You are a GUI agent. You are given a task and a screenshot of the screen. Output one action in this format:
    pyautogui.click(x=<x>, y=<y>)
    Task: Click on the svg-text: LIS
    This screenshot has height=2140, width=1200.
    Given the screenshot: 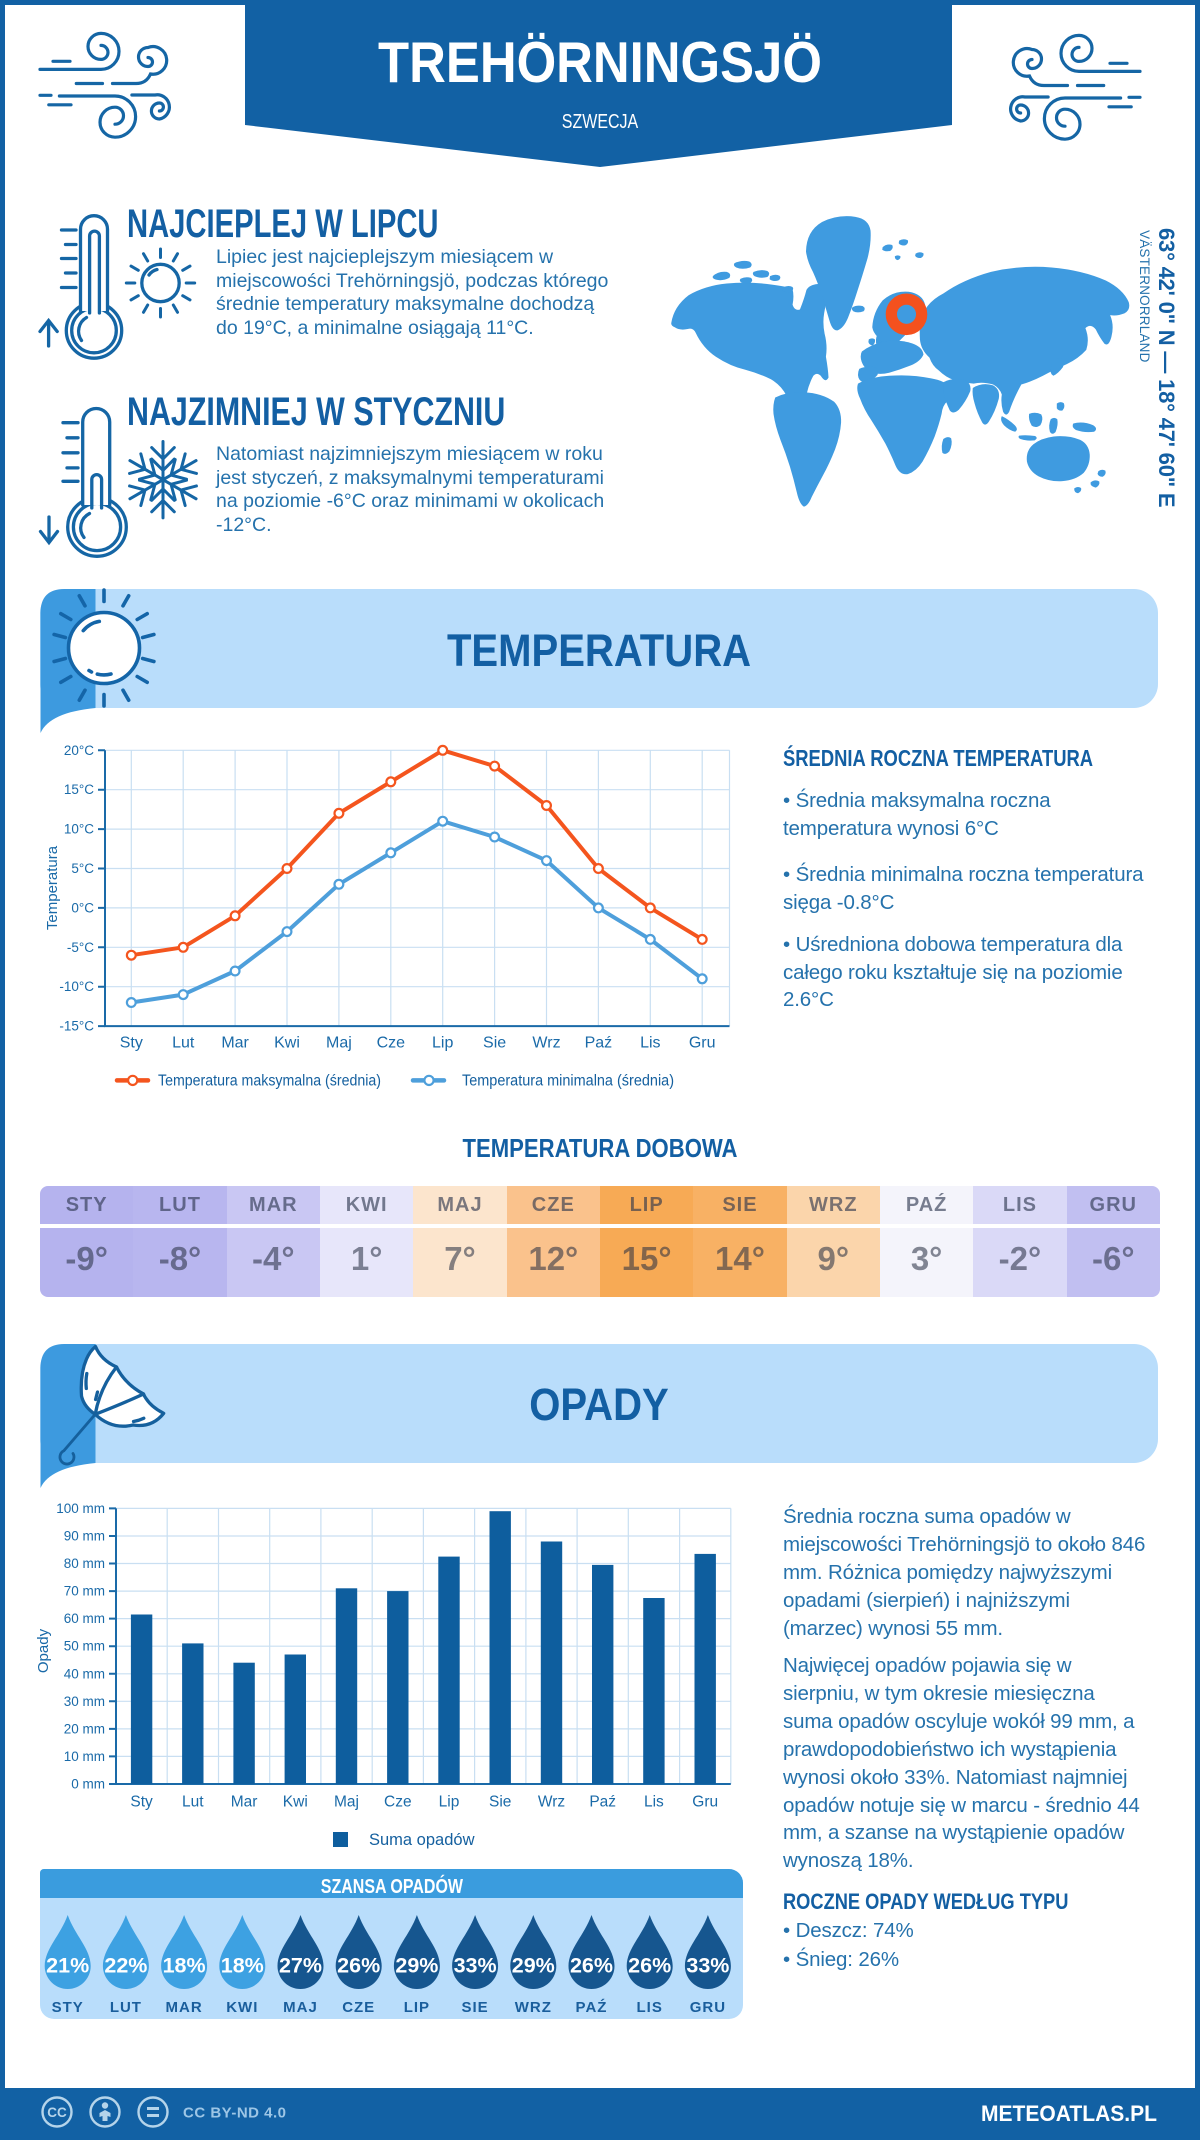 What is the action you would take?
    pyautogui.click(x=650, y=2007)
    